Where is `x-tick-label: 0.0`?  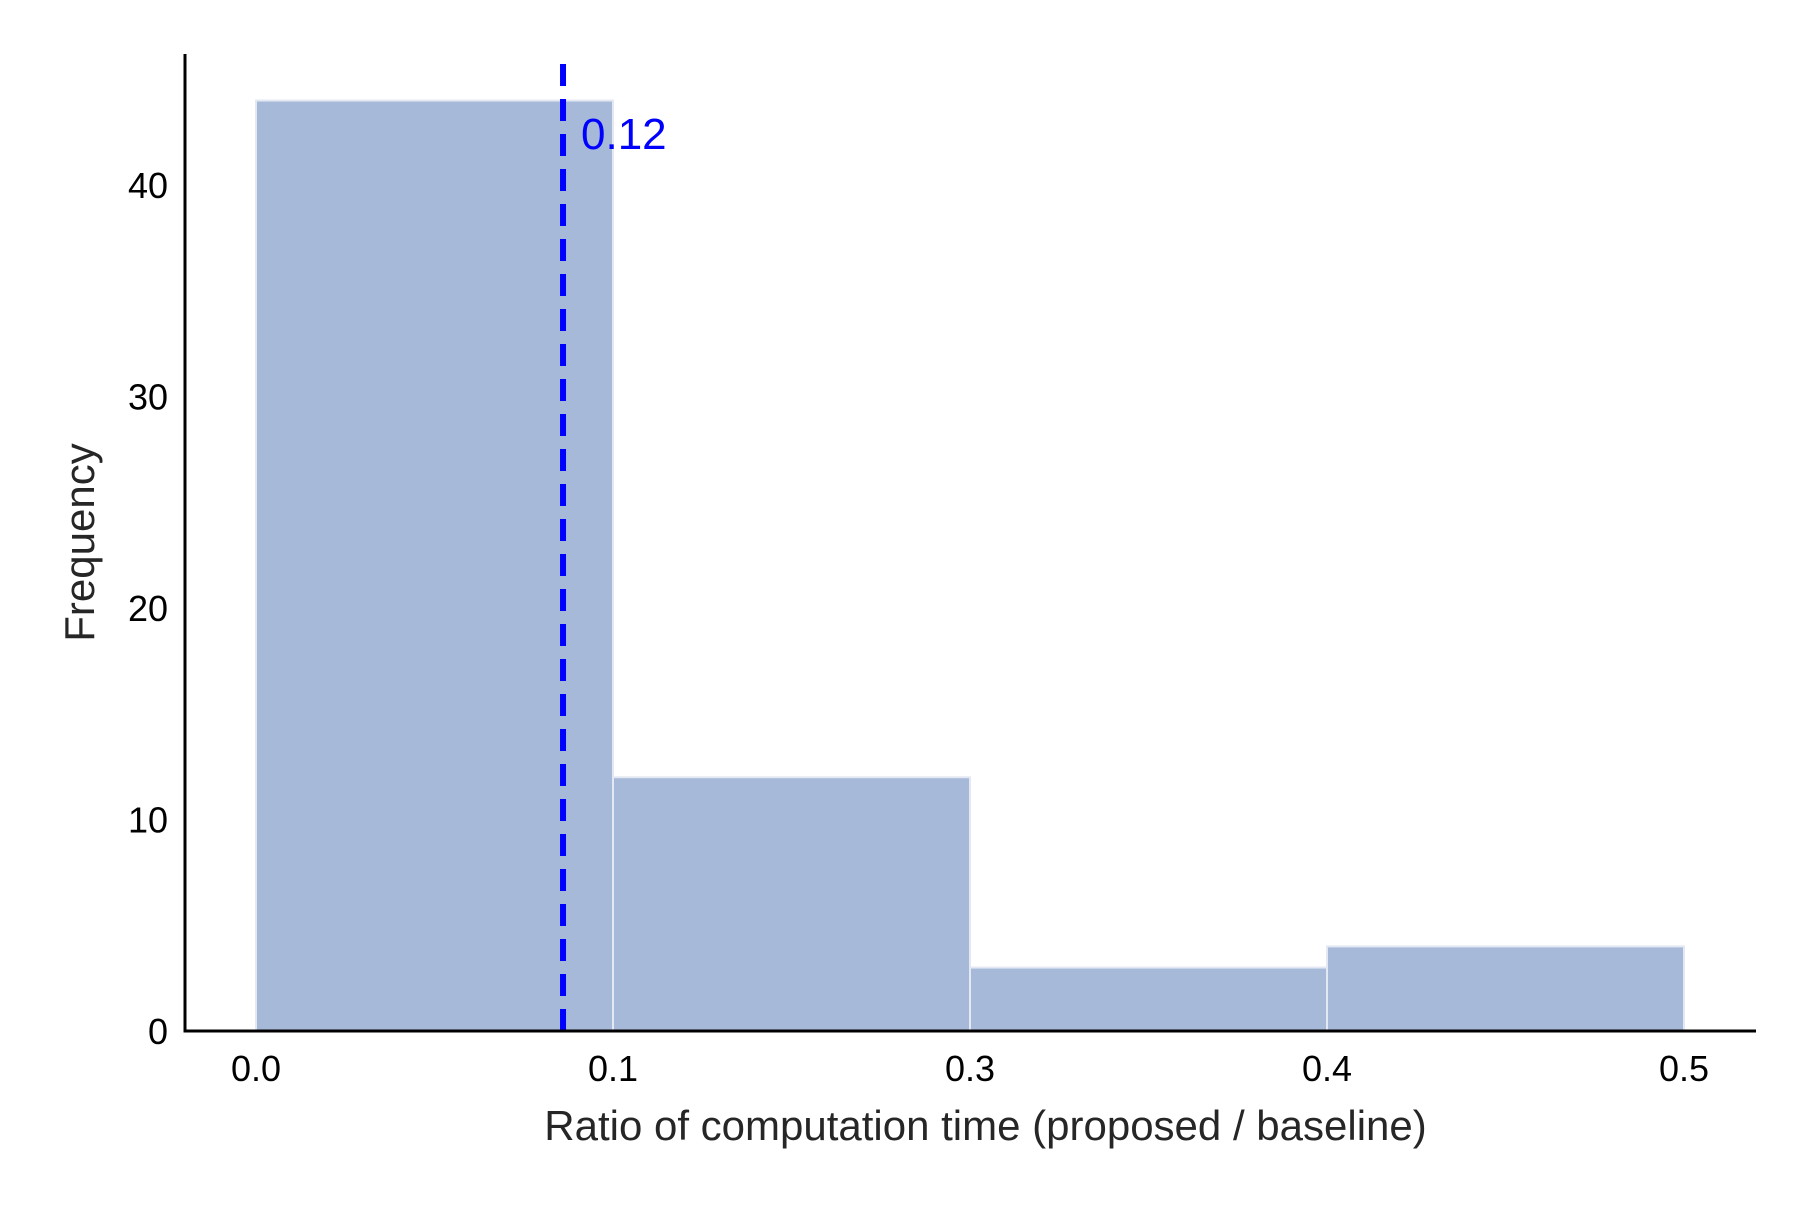
x-tick-label: 0.0 is located at coordinates (256, 1068).